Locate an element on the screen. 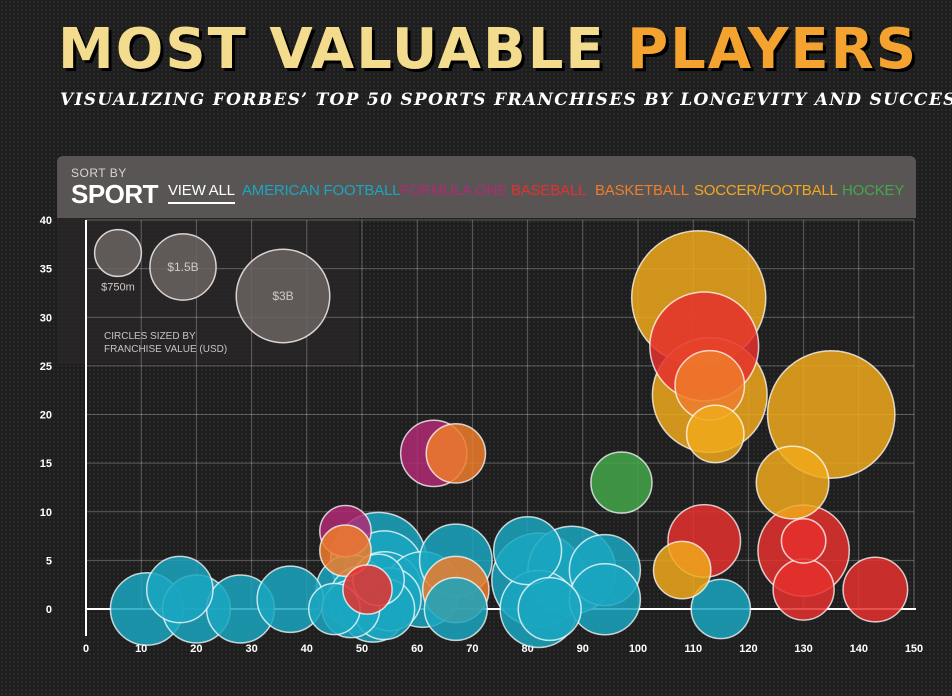 Image resolution: width=952 pixels, height=696 pixels. bubble-hockey is located at coordinates (621, 482).